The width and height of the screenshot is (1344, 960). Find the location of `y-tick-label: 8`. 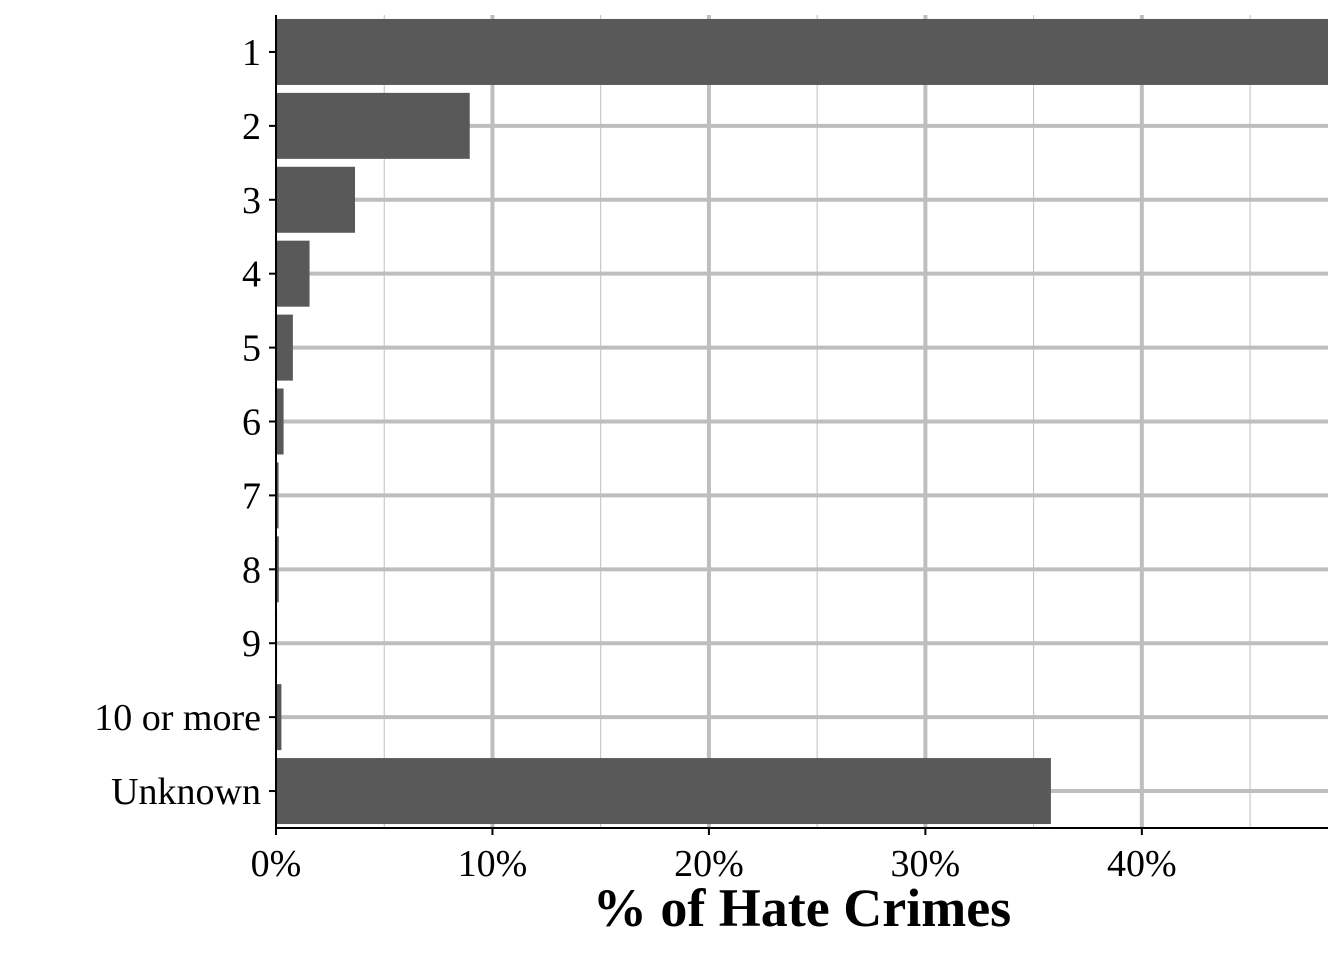

y-tick-label: 8 is located at coordinates (251, 570).